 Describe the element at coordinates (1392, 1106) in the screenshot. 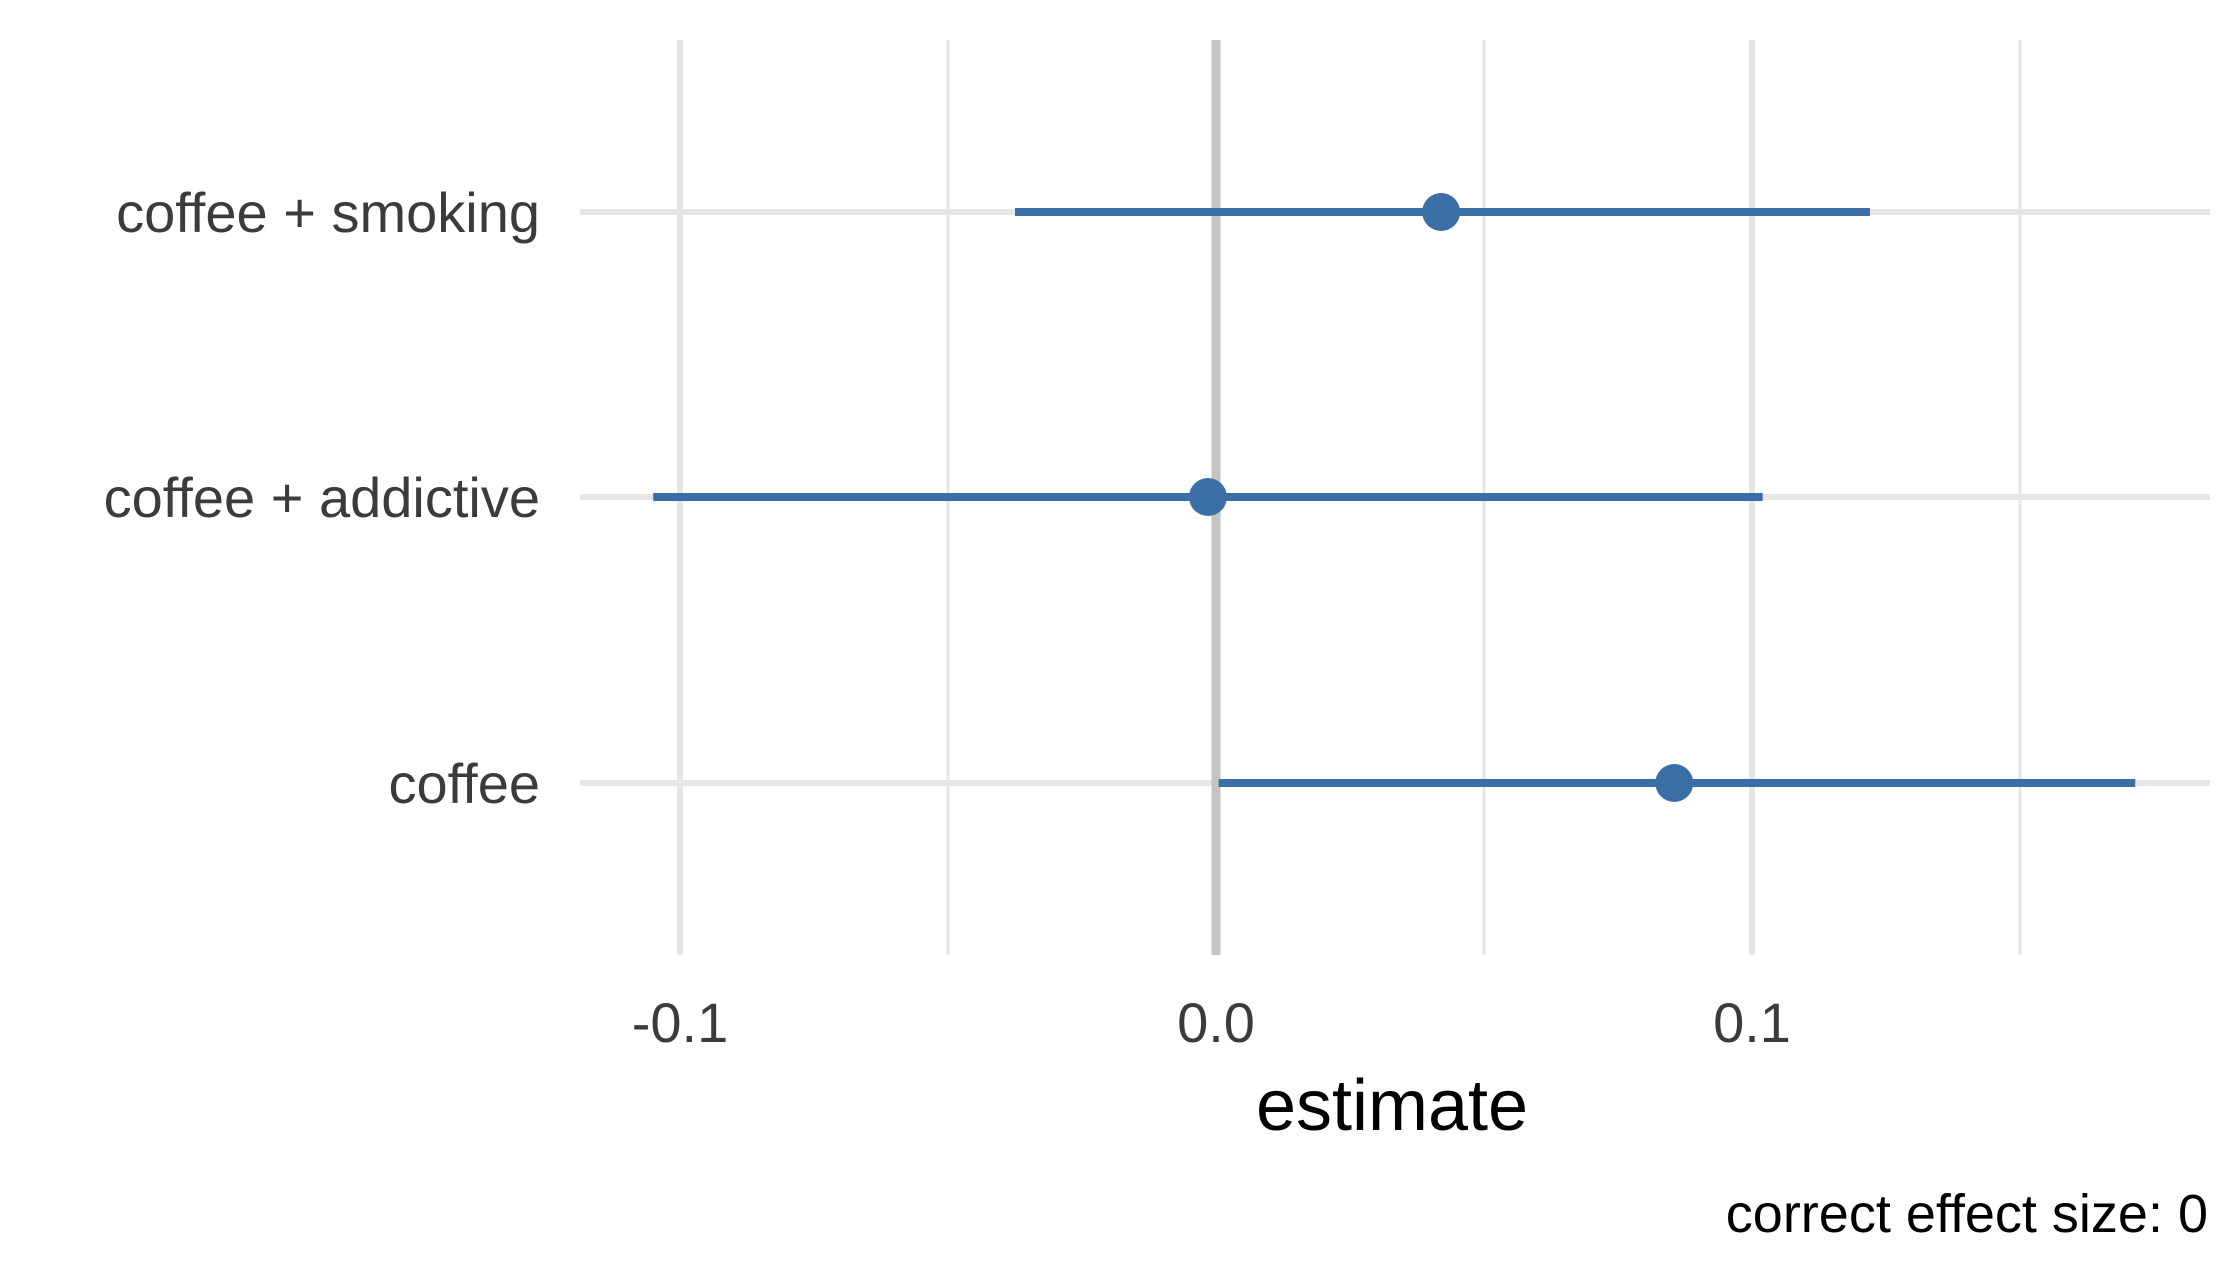

I see `x-axis-title: estimate` at that location.